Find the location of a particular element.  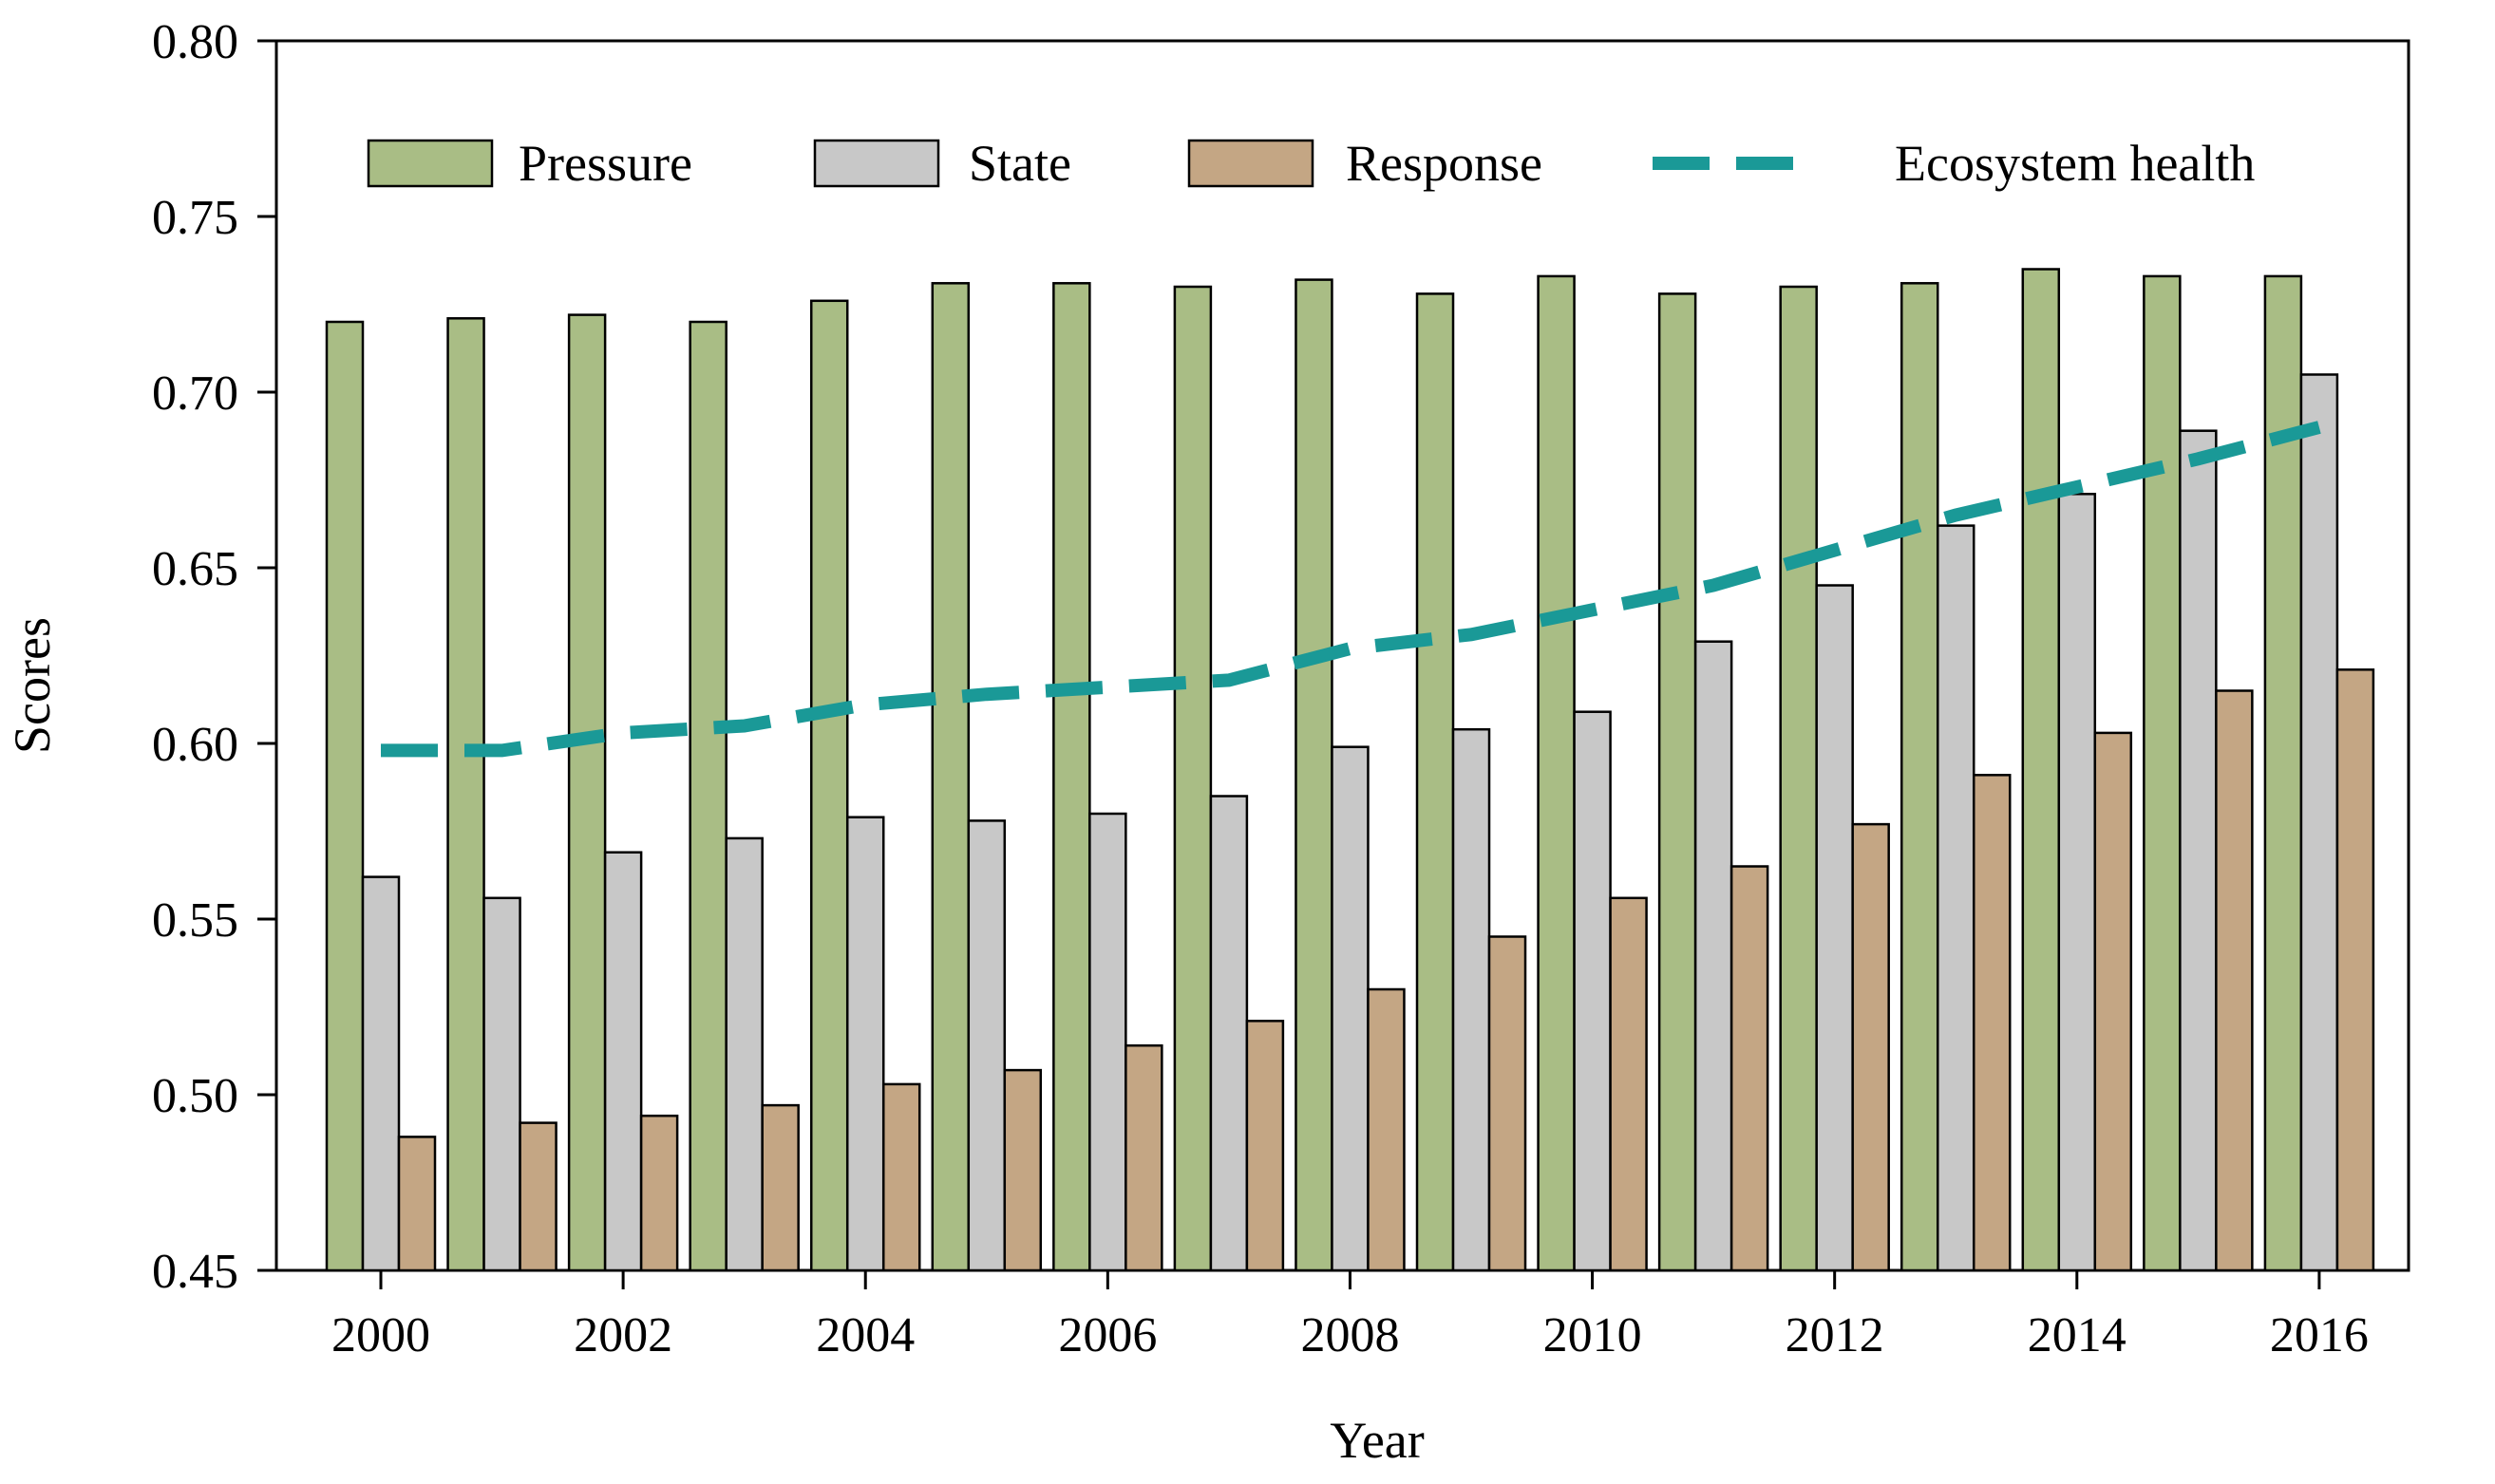

bar-pressure-2011 is located at coordinates (1677, 782).